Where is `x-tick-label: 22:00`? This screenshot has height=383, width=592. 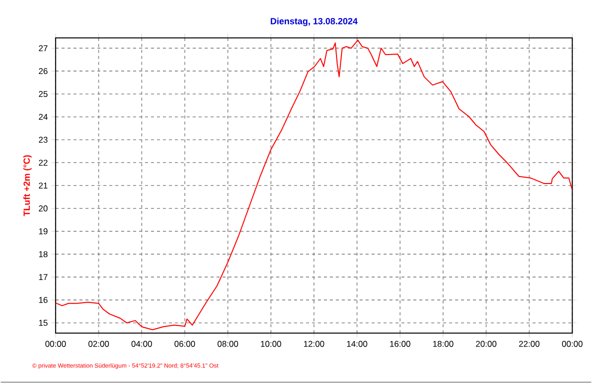 x-tick-label: 22:00 is located at coordinates (529, 343).